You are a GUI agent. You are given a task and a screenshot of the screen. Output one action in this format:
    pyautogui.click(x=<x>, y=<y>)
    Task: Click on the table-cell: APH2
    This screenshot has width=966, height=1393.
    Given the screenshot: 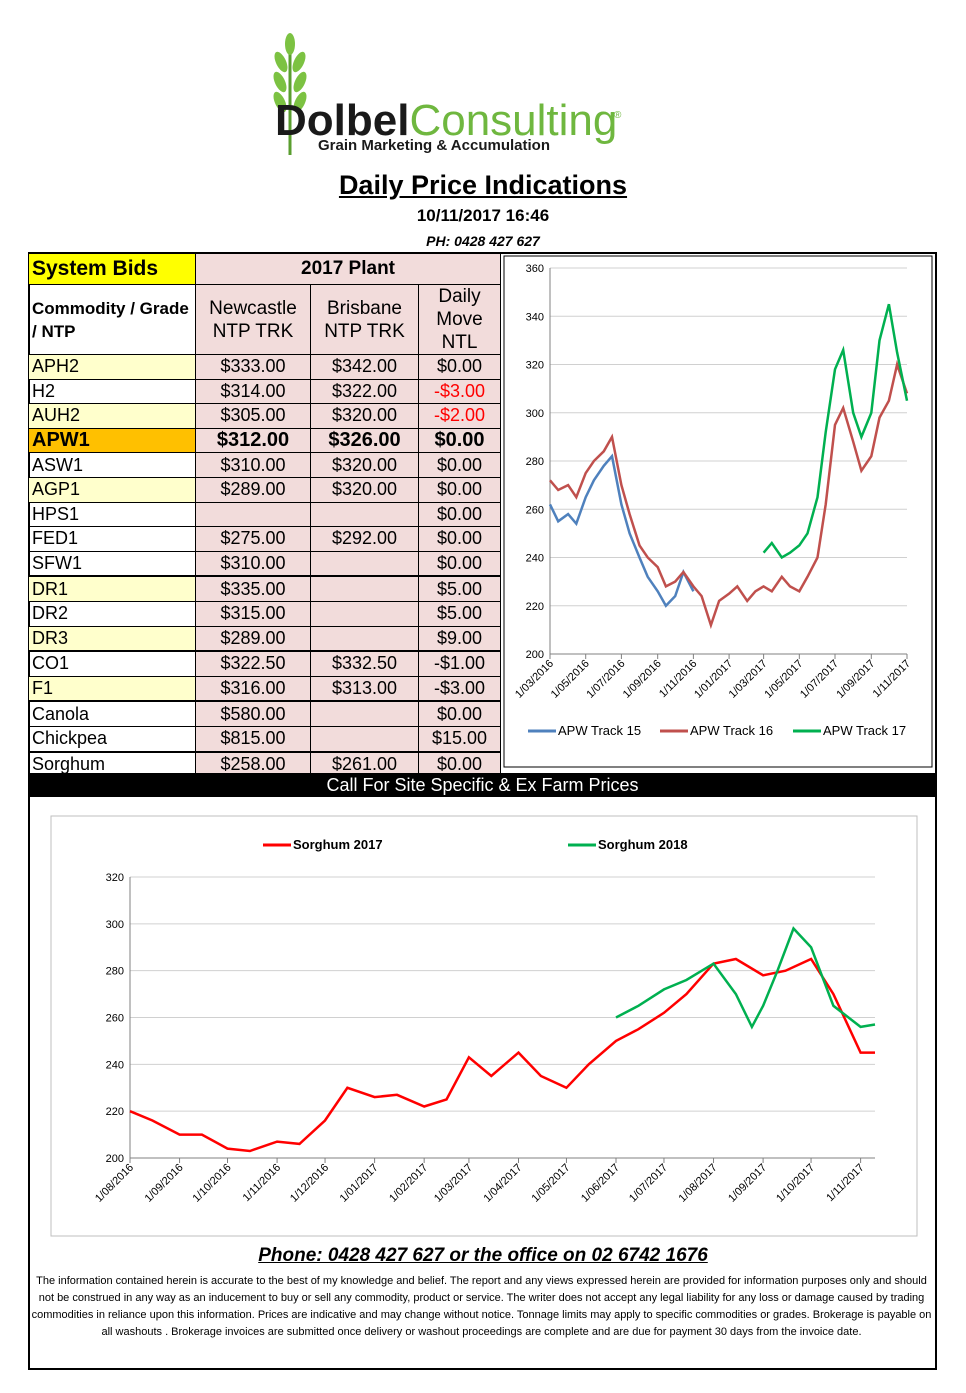 What is the action you would take?
    pyautogui.click(x=112, y=367)
    